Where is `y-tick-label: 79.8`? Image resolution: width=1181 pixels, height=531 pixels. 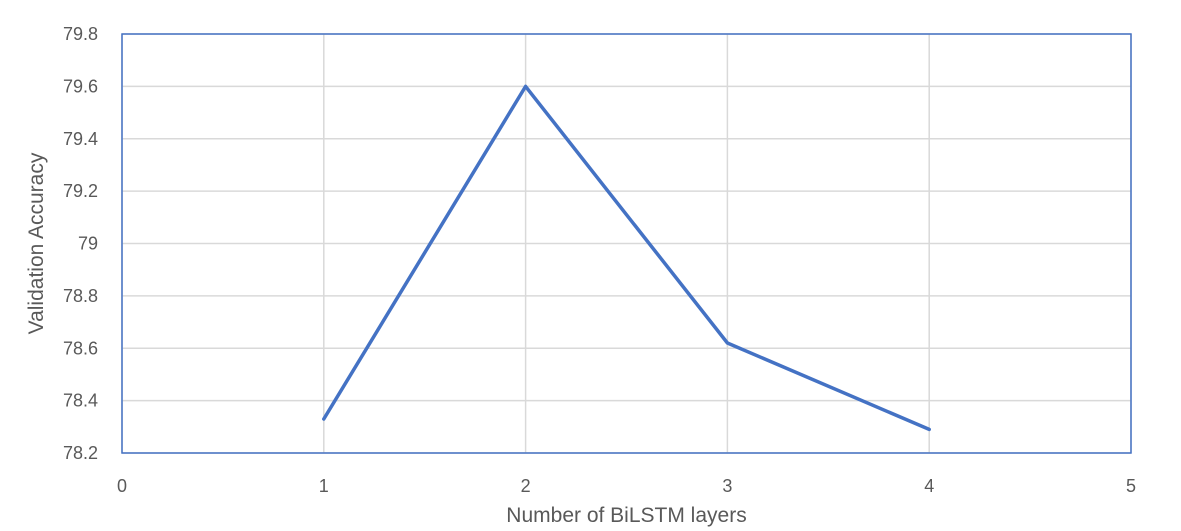
y-tick-label: 79.8 is located at coordinates (80, 34).